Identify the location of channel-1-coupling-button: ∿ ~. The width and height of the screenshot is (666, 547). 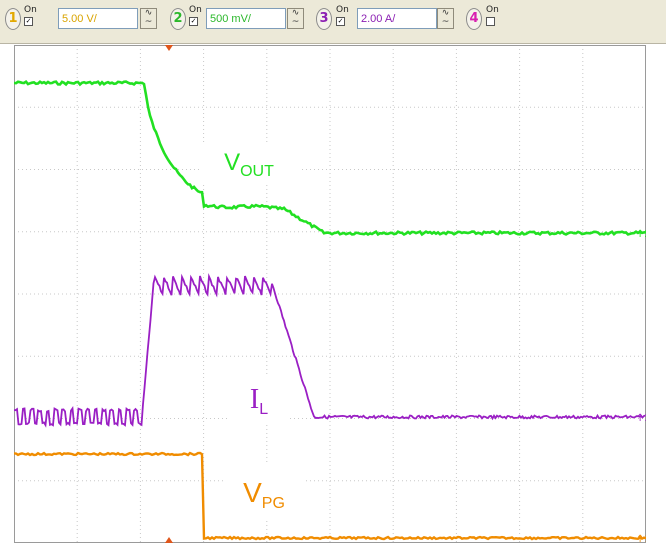
(148, 18).